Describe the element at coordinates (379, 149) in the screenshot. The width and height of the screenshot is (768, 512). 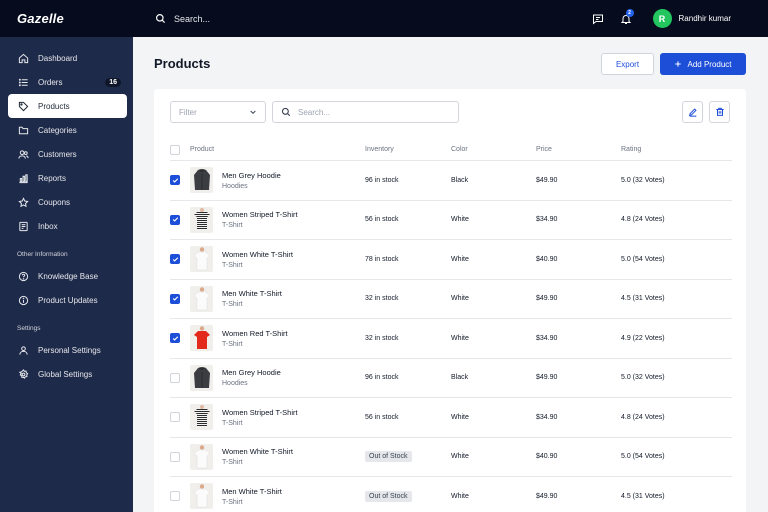
I see `column-header-inventory: Inventory` at that location.